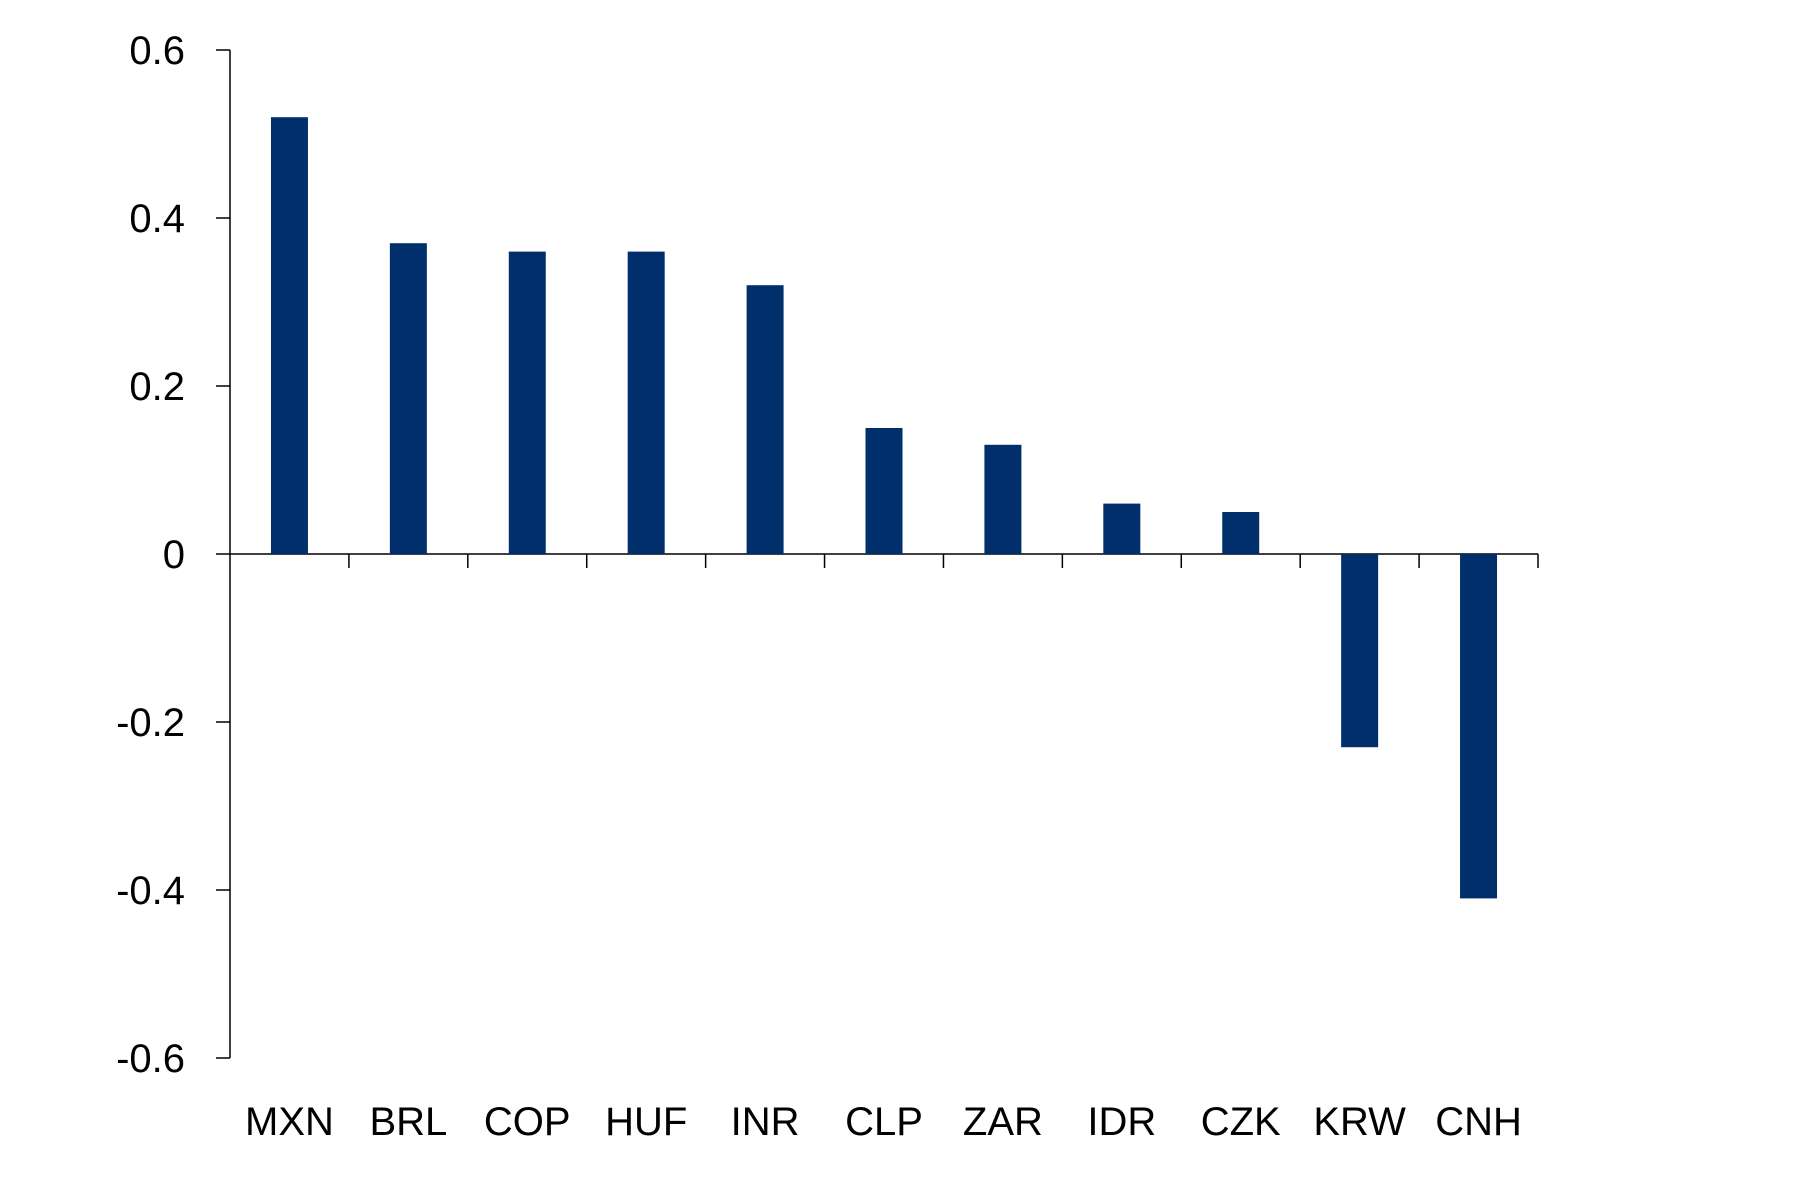  Describe the element at coordinates (289, 335) in the screenshot. I see `bar-mxn` at that location.